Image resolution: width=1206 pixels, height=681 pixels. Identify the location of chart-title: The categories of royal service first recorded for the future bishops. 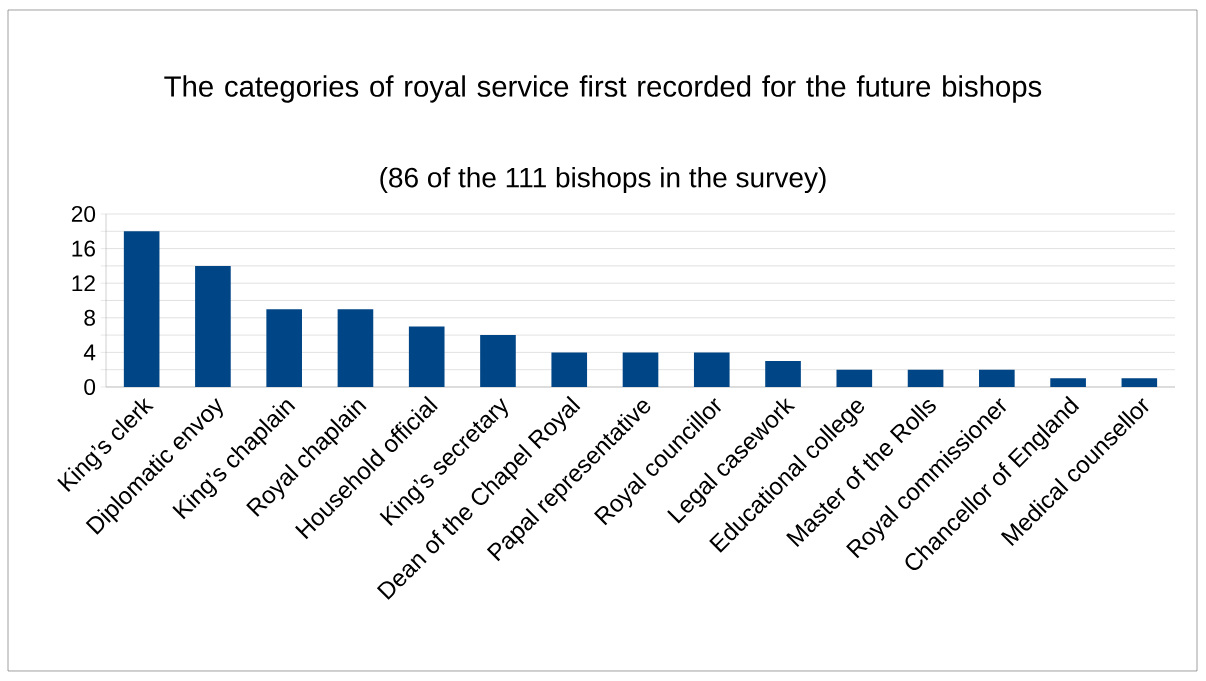
(603, 89).